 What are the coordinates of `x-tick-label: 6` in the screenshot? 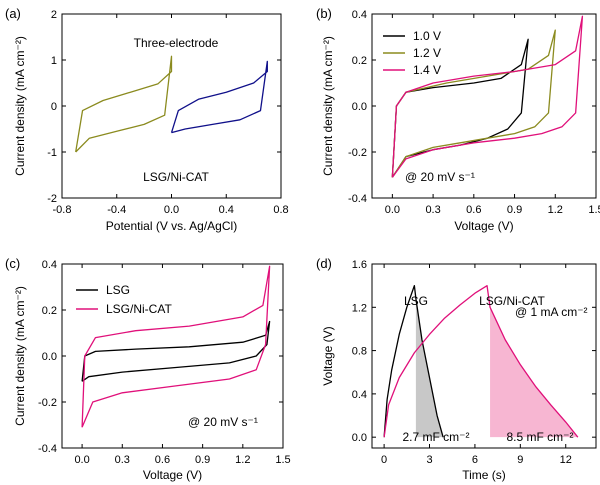 It's located at (475, 460).